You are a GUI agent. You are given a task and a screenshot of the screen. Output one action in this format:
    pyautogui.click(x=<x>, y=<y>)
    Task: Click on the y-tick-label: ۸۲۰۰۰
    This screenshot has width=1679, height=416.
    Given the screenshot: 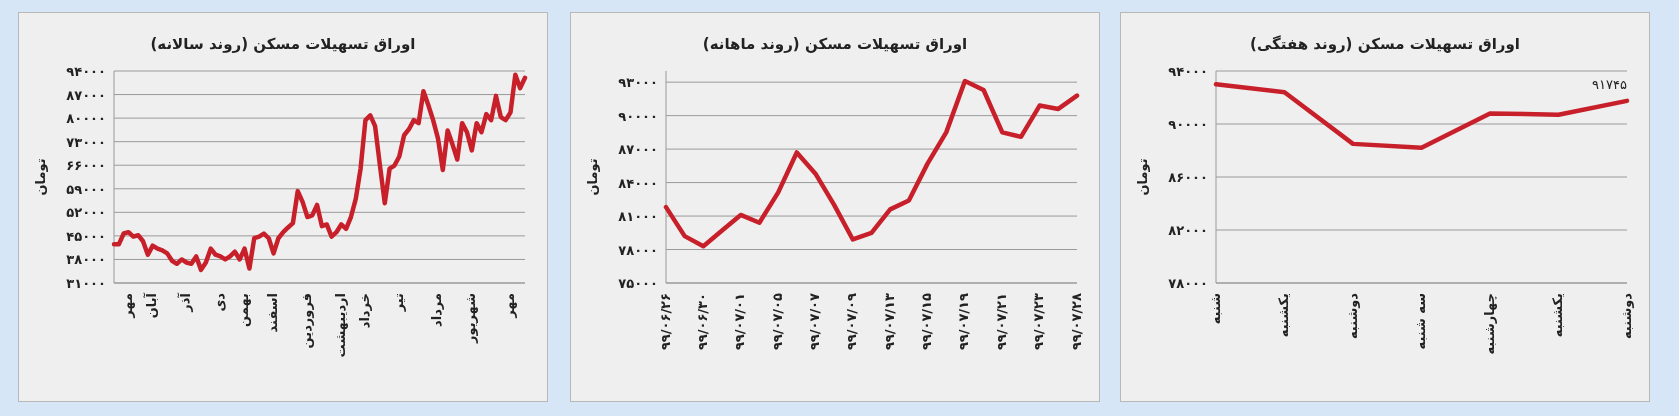 What is the action you would take?
    pyautogui.click(x=1188, y=230)
    